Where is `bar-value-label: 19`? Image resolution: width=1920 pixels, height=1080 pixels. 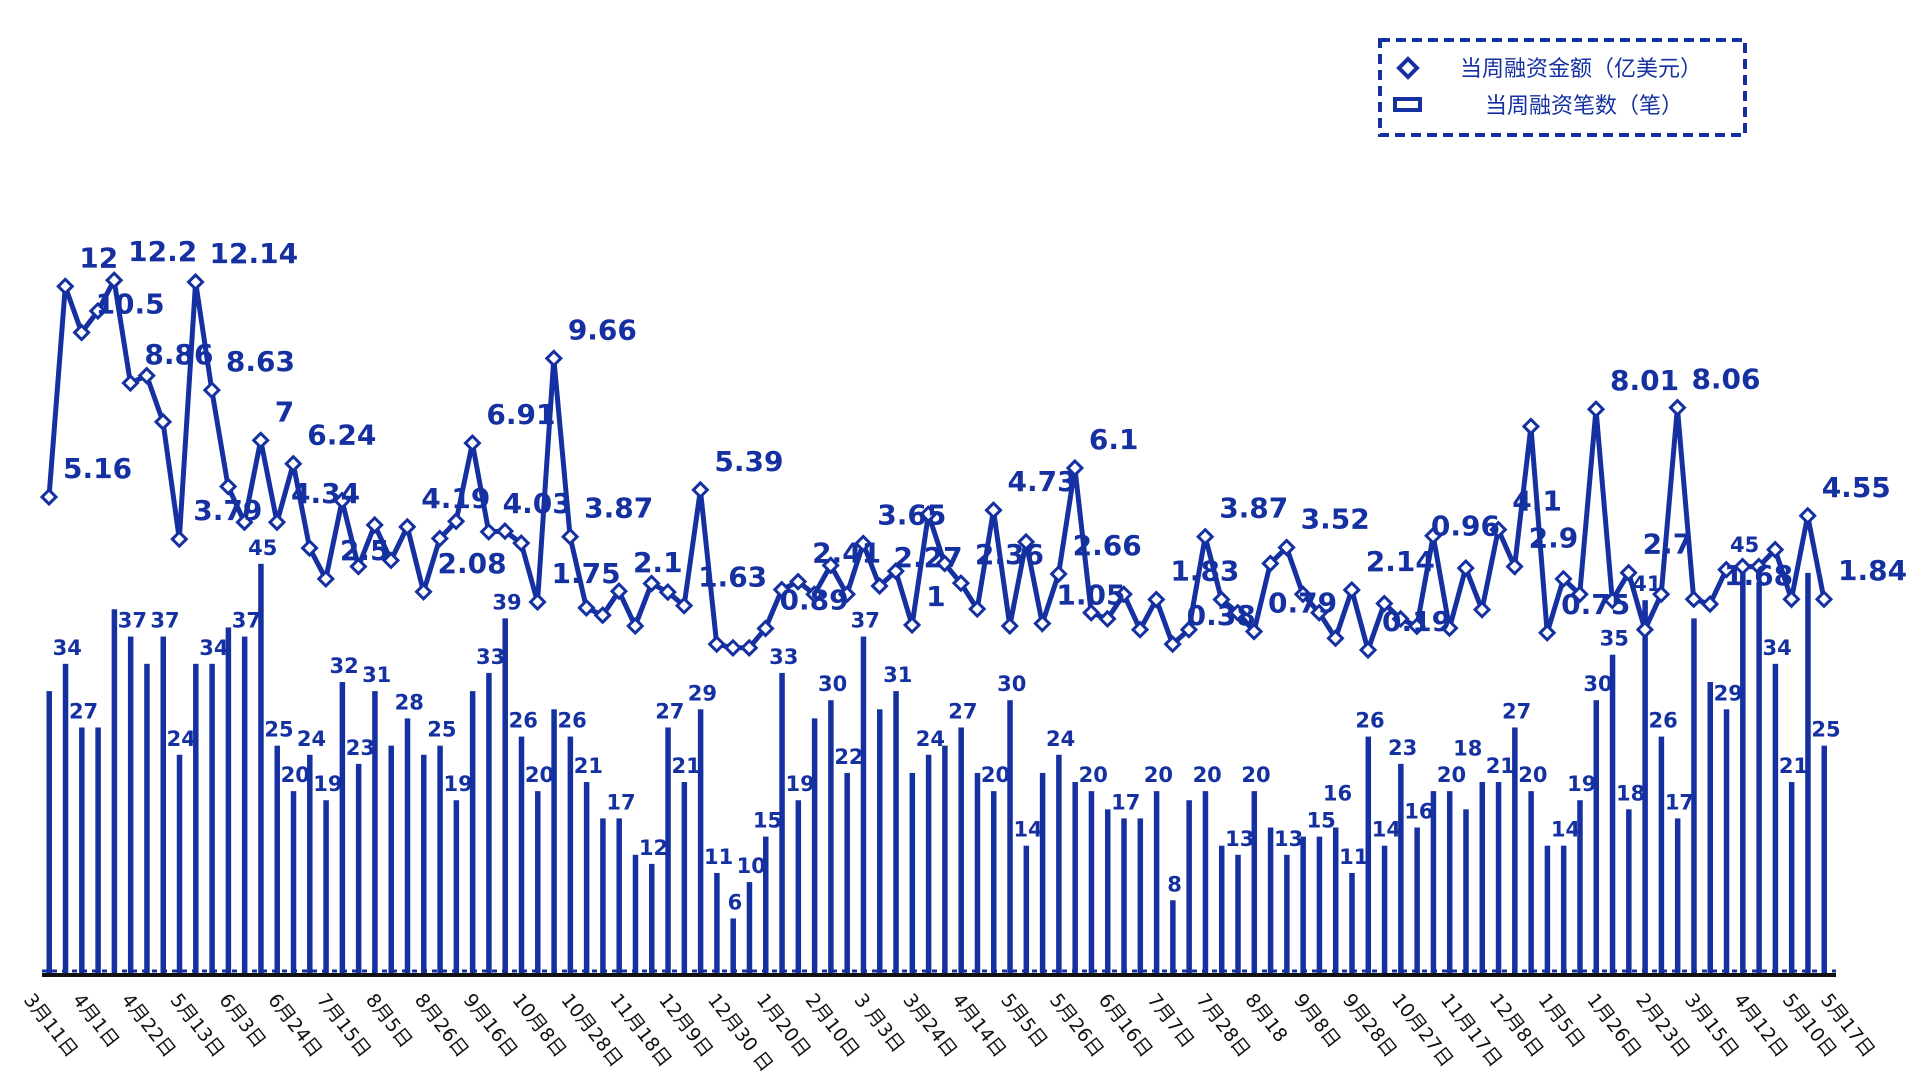 bar-value-label: 19 is located at coordinates (457, 784).